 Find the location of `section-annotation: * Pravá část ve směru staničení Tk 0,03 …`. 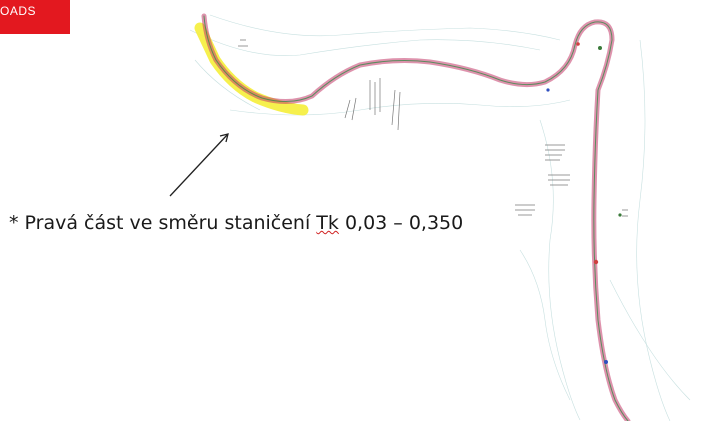

section-annotation: * Pravá část ve směru staničení Tk 0,03 … is located at coordinates (236, 223).